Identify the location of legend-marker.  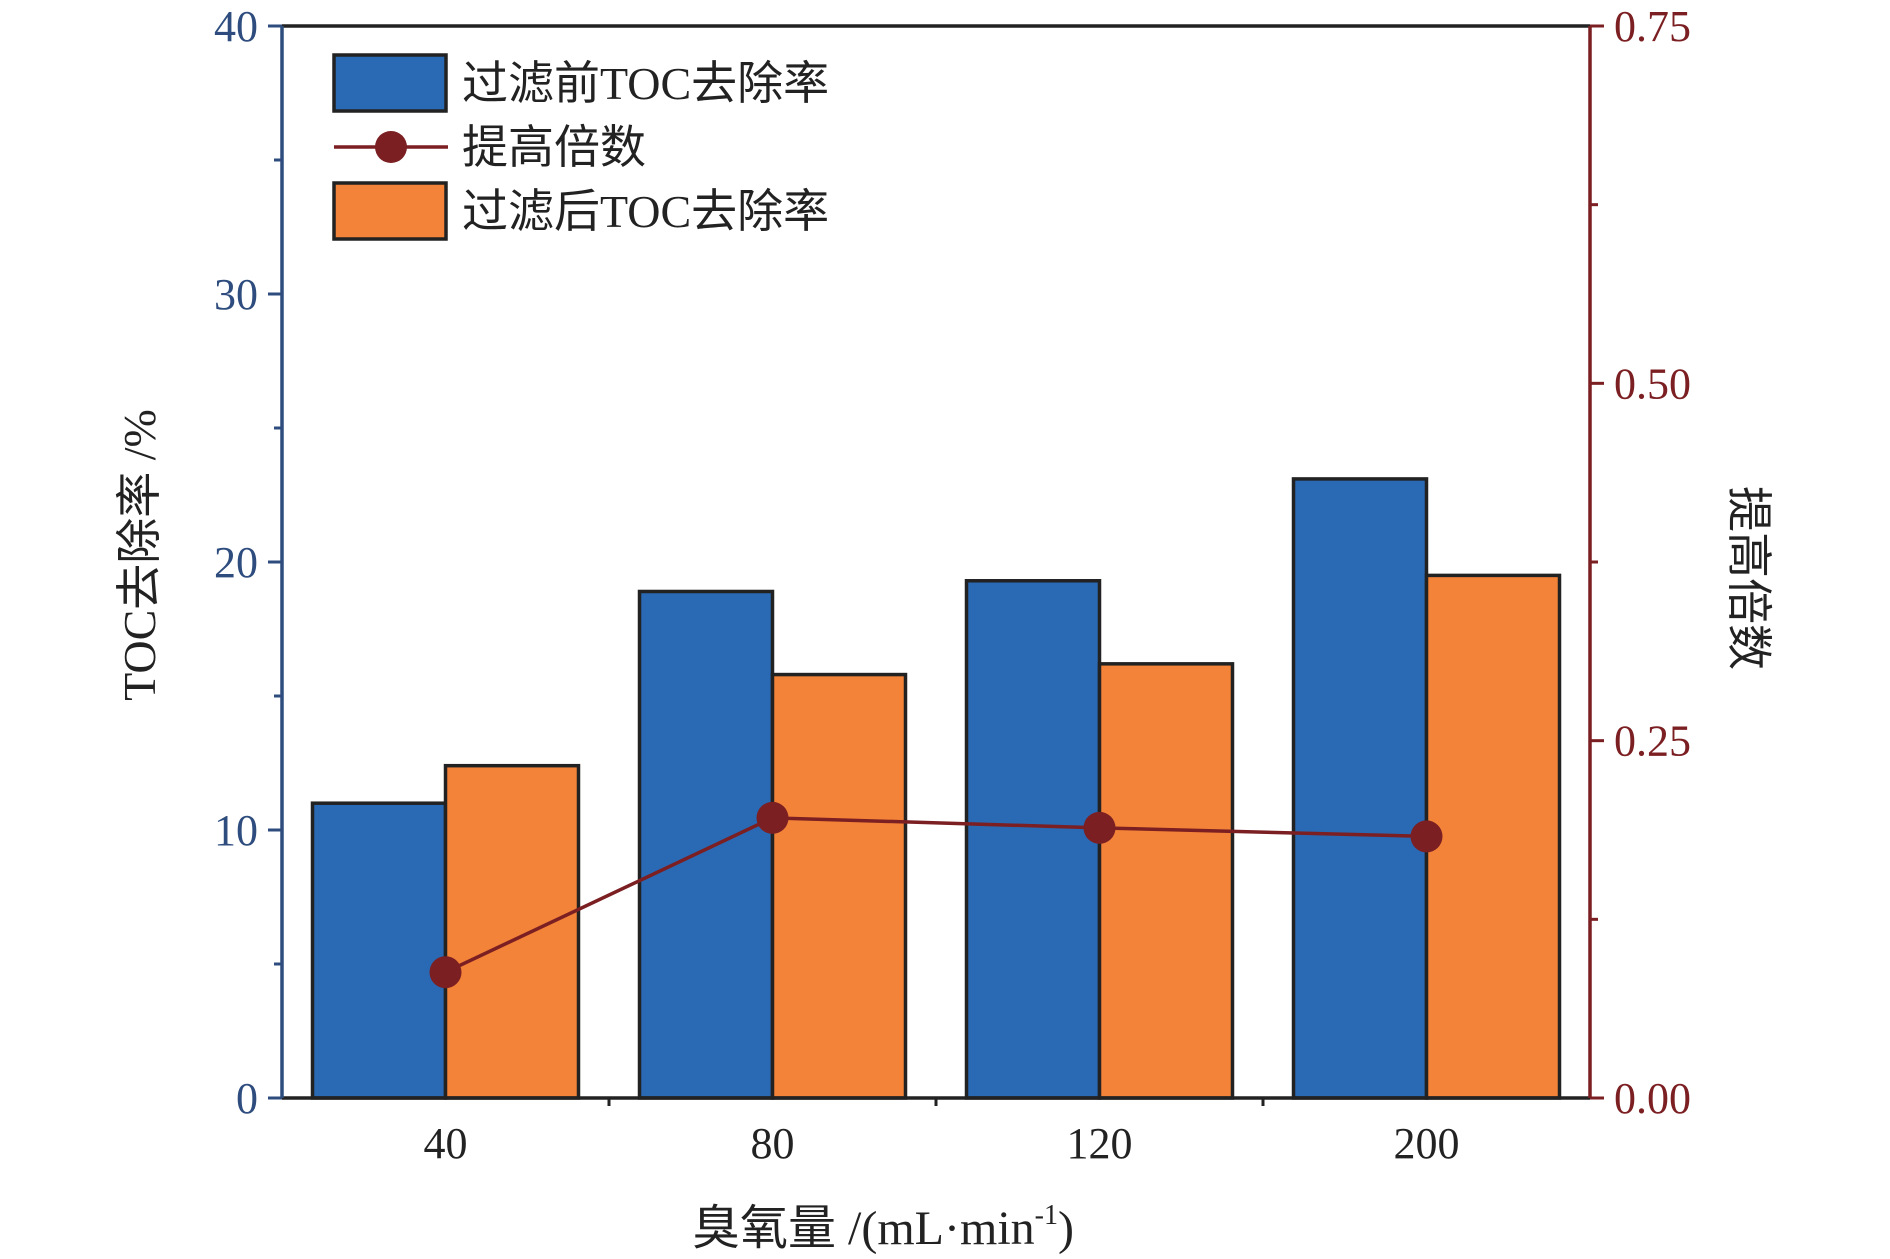
(391, 147).